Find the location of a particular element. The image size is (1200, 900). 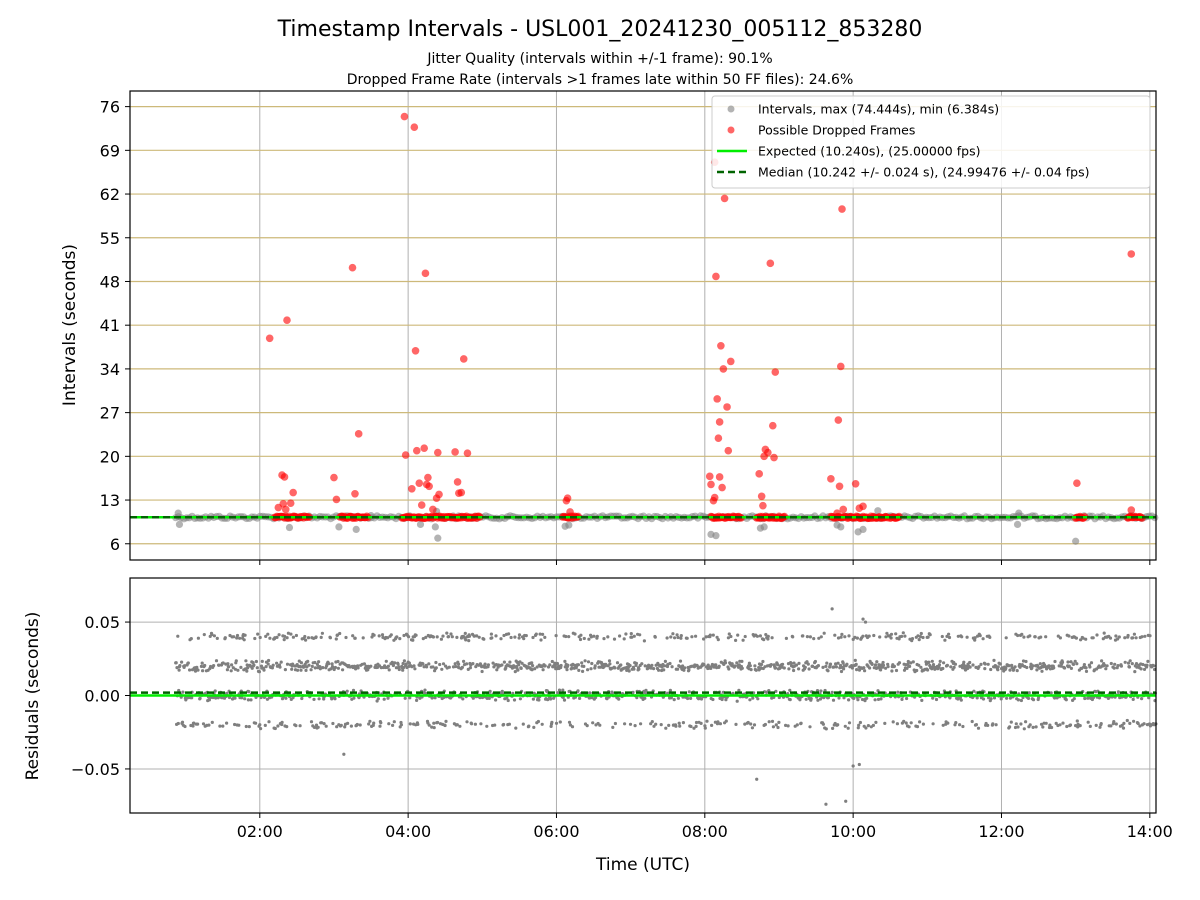

intervals-y-tick-label: 34 is located at coordinates (110, 369).